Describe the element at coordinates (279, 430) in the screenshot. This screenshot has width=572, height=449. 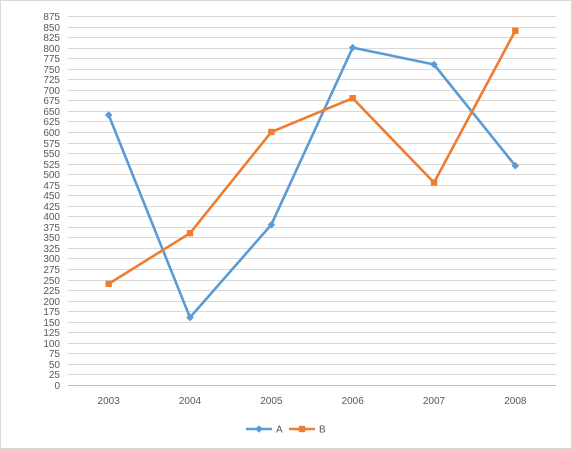
I see `legend-label: A` at that location.